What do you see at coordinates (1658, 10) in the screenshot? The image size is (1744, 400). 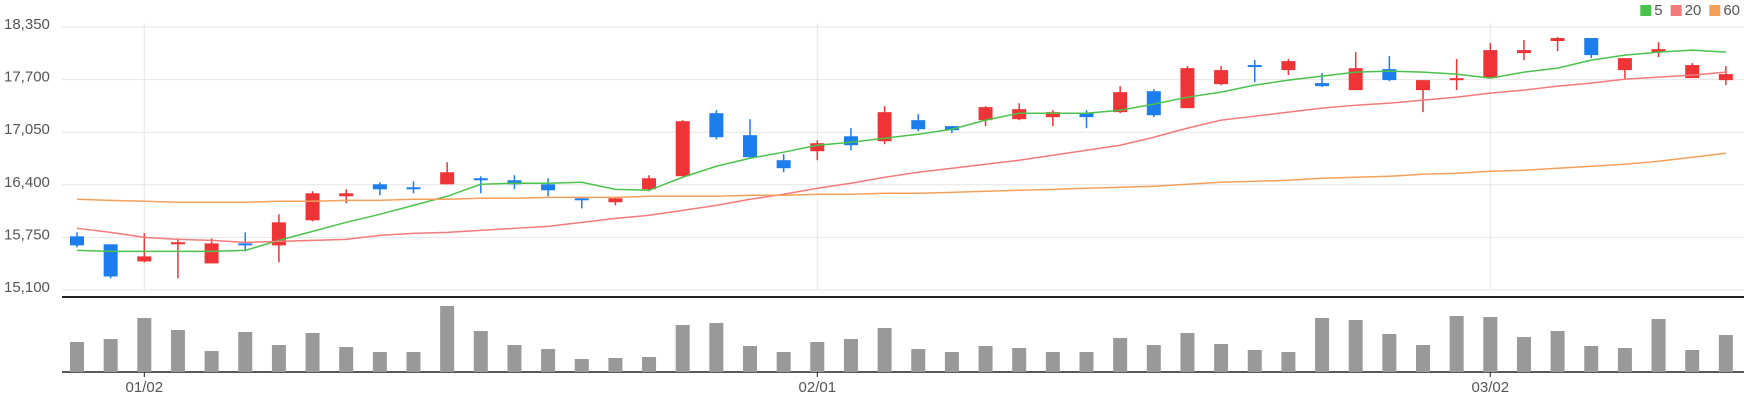 I see `legend-label: 5` at bounding box center [1658, 10].